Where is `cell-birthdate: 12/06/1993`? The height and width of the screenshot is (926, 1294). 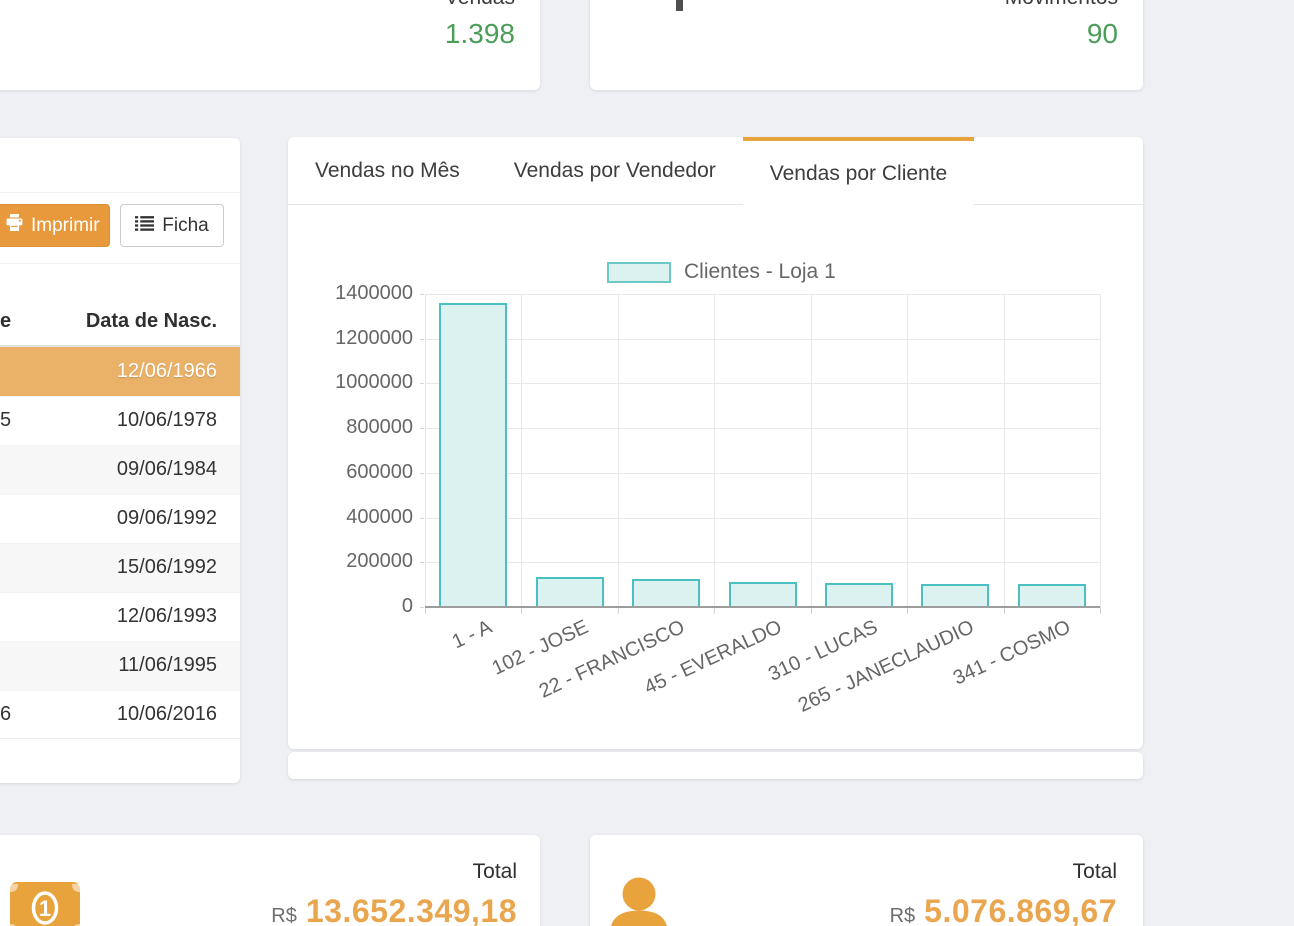 cell-birthdate: 12/06/1993 is located at coordinates (166, 616).